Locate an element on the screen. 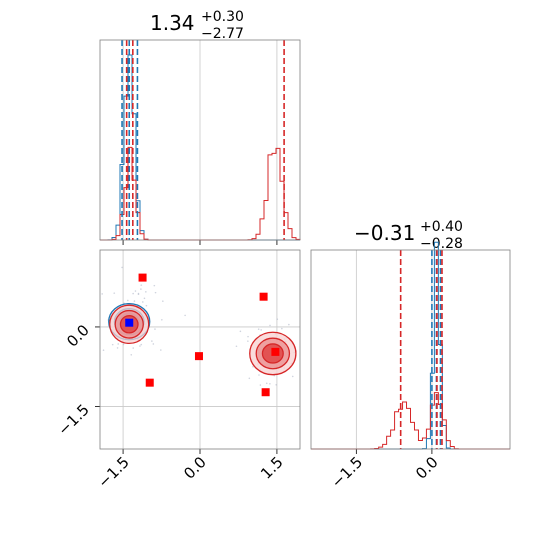 Image resolution: width=550 pixels, height=550 pixels. title-param-2-value: −0.31 is located at coordinates (384, 233).